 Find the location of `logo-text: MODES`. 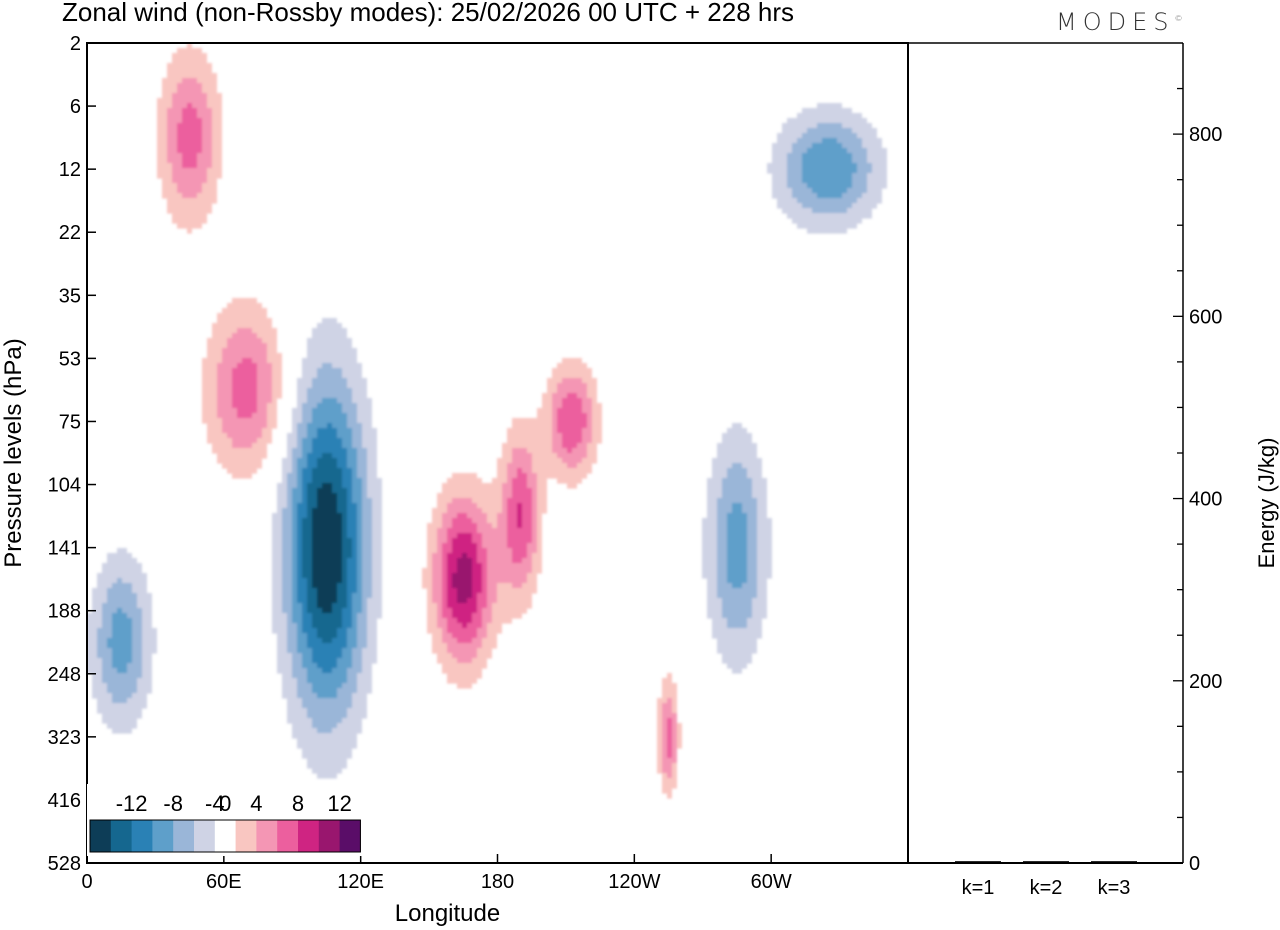

logo-text: MODES is located at coordinates (1115, 22).